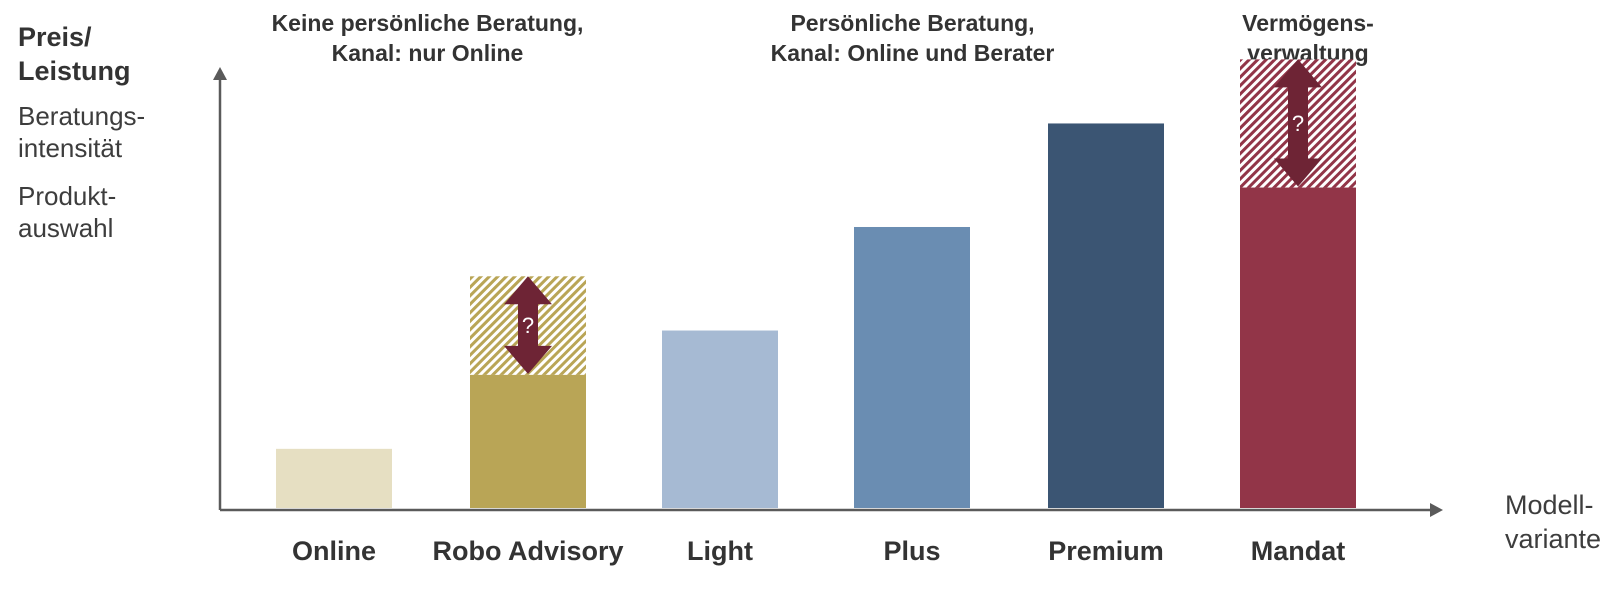 Image resolution: width=1621 pixels, height=608 pixels. Describe the element at coordinates (66, 228) in the screenshot. I see `y-axis-subtitle-produkt-line2: auswahl` at that location.